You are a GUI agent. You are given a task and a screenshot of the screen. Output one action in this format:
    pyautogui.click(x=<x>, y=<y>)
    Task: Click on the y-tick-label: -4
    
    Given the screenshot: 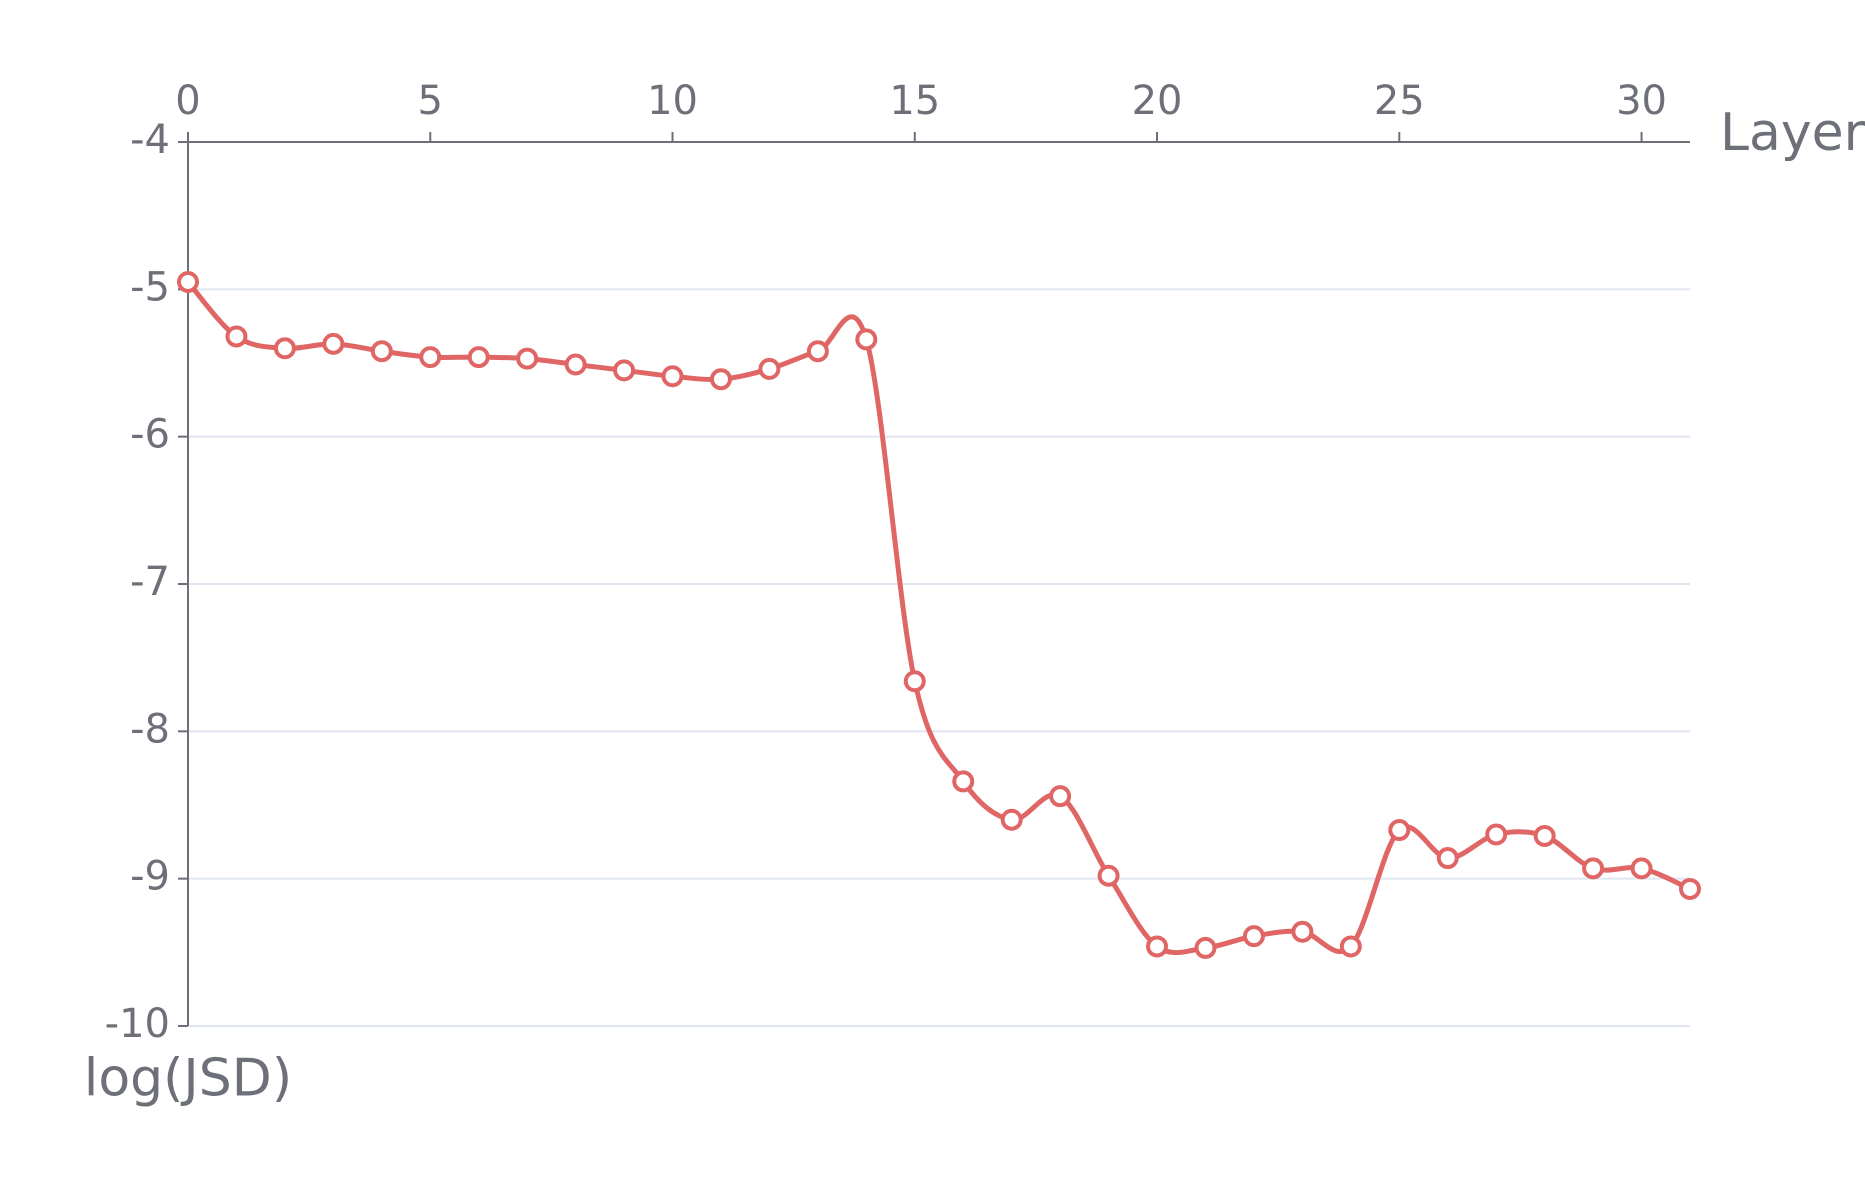 What is the action you would take?
    pyautogui.click(x=150, y=140)
    